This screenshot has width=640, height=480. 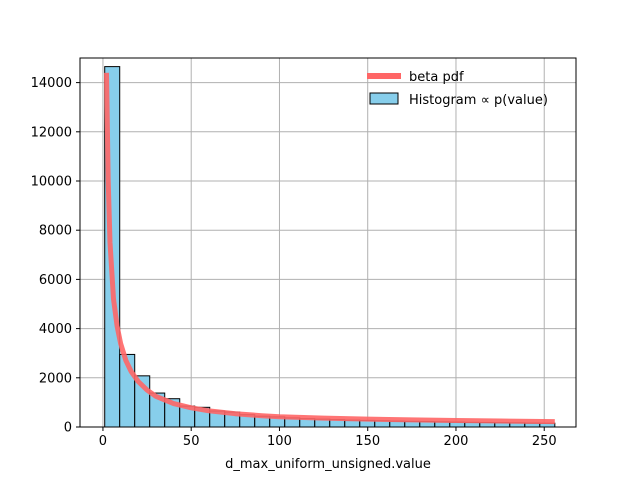 What do you see at coordinates (328, 464) in the screenshot?
I see `x-axis-label: d_max_uniform_unsigned.value` at bounding box center [328, 464].